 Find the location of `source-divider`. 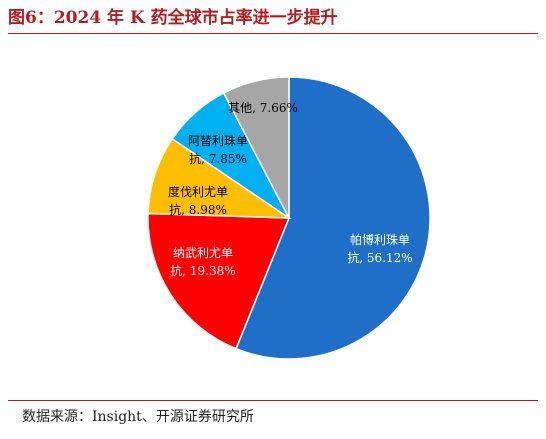

source-divider is located at coordinates (273, 400).